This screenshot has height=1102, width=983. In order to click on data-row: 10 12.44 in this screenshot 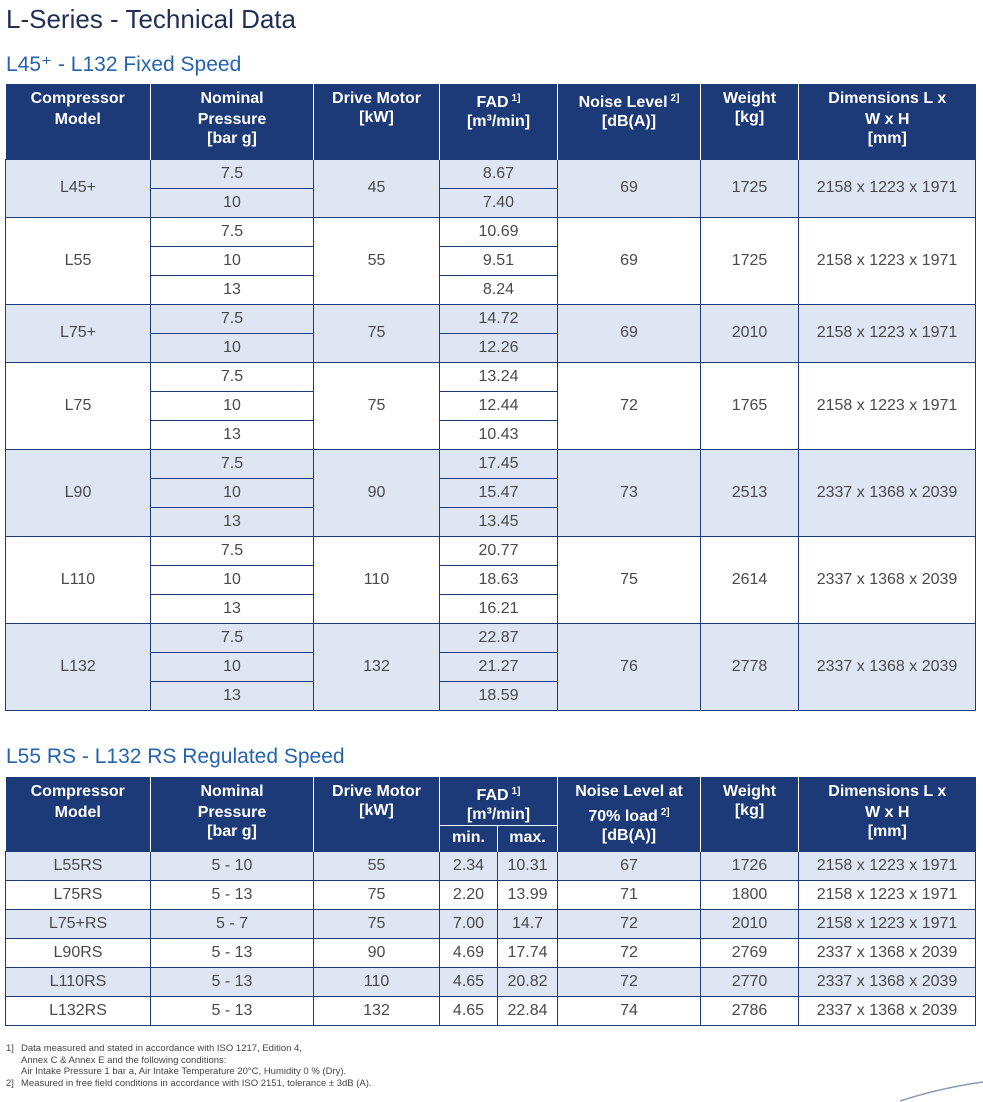, I will do `click(491, 405)`.